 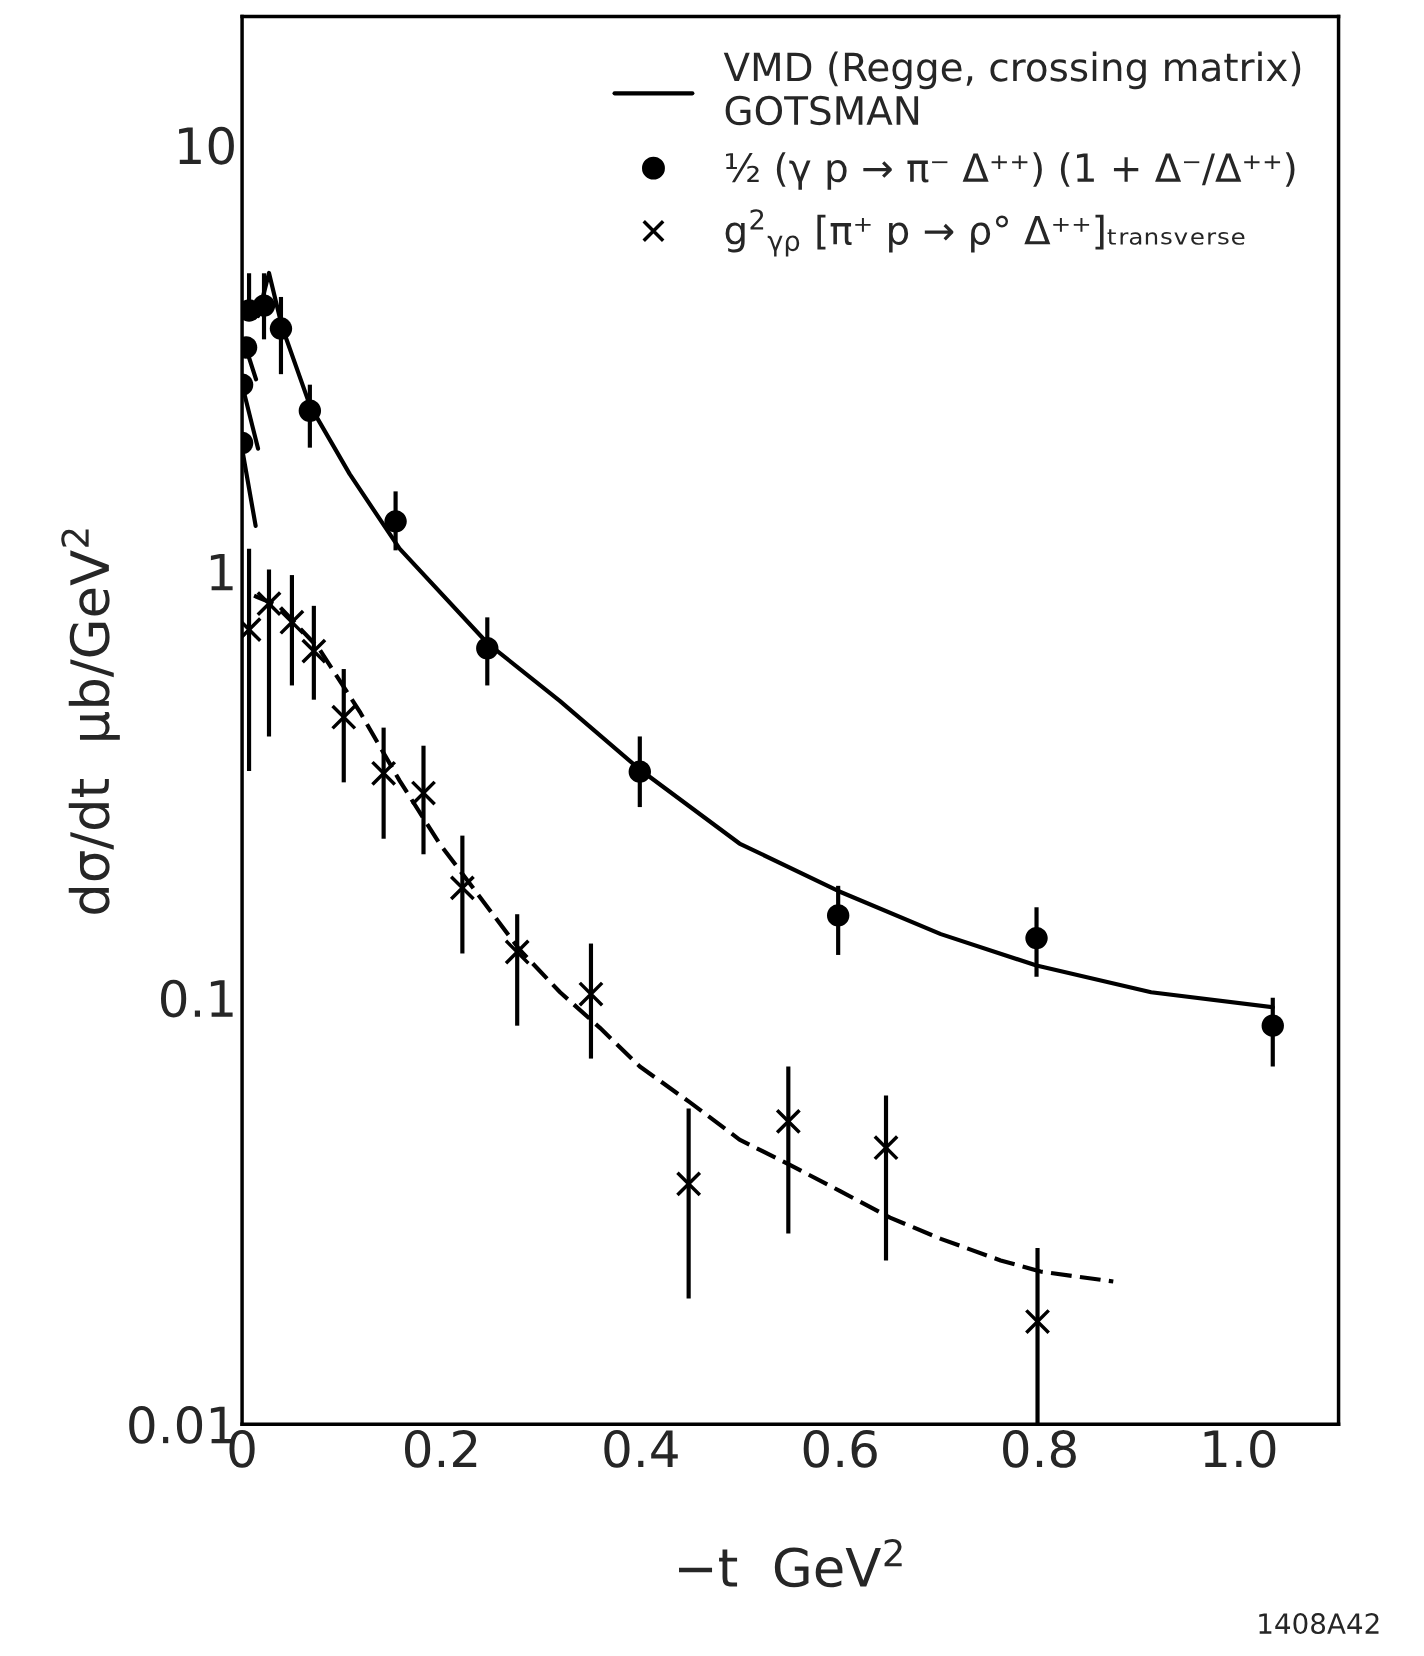 What do you see at coordinates (206, 145) in the screenshot?
I see `y-tick-label: 10` at bounding box center [206, 145].